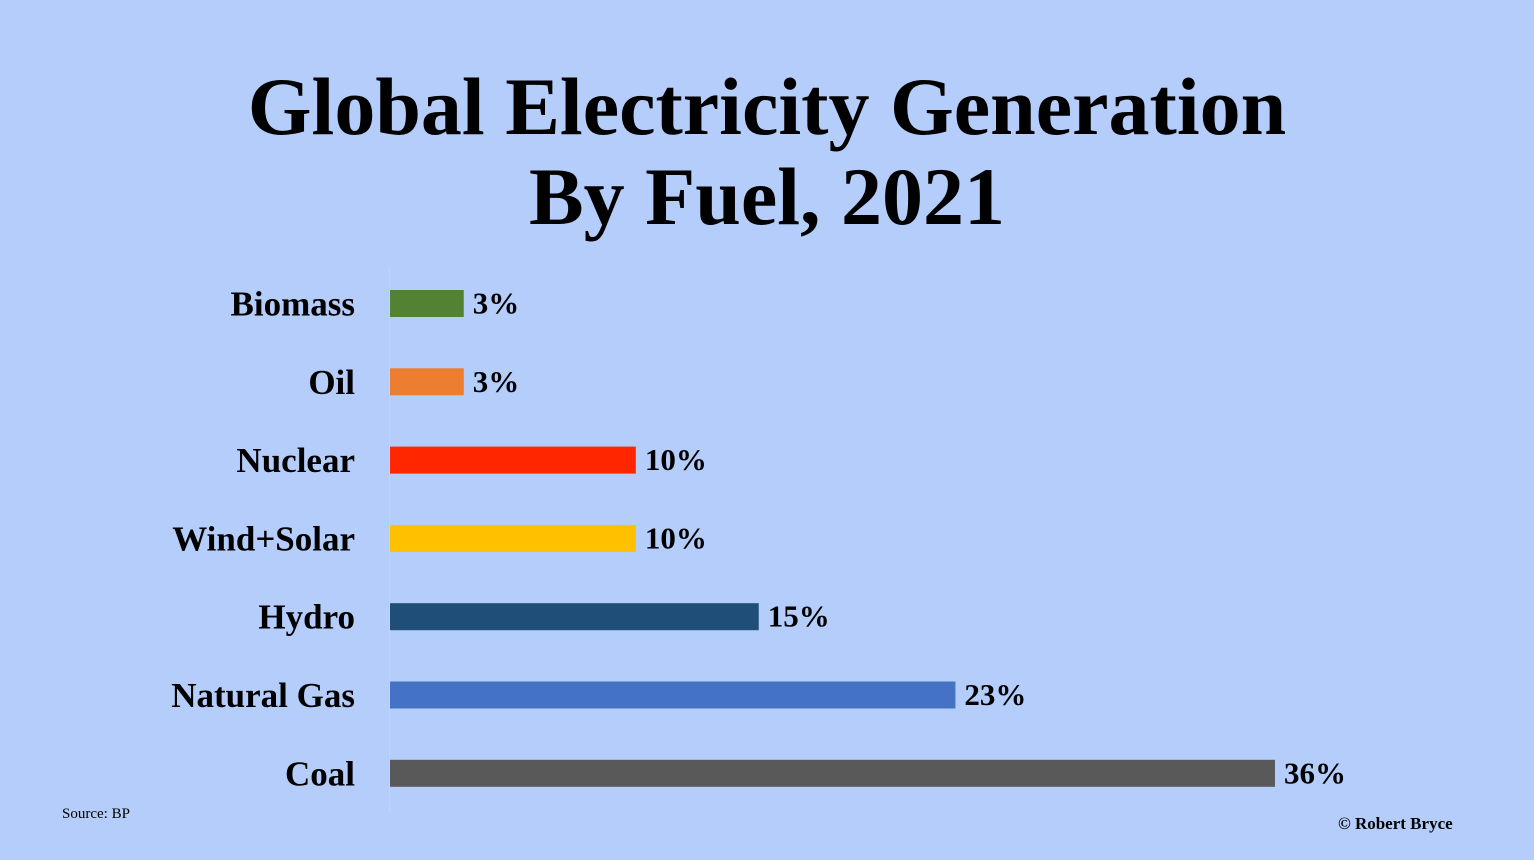  What do you see at coordinates (427, 382) in the screenshot?
I see `bar-oil` at bounding box center [427, 382].